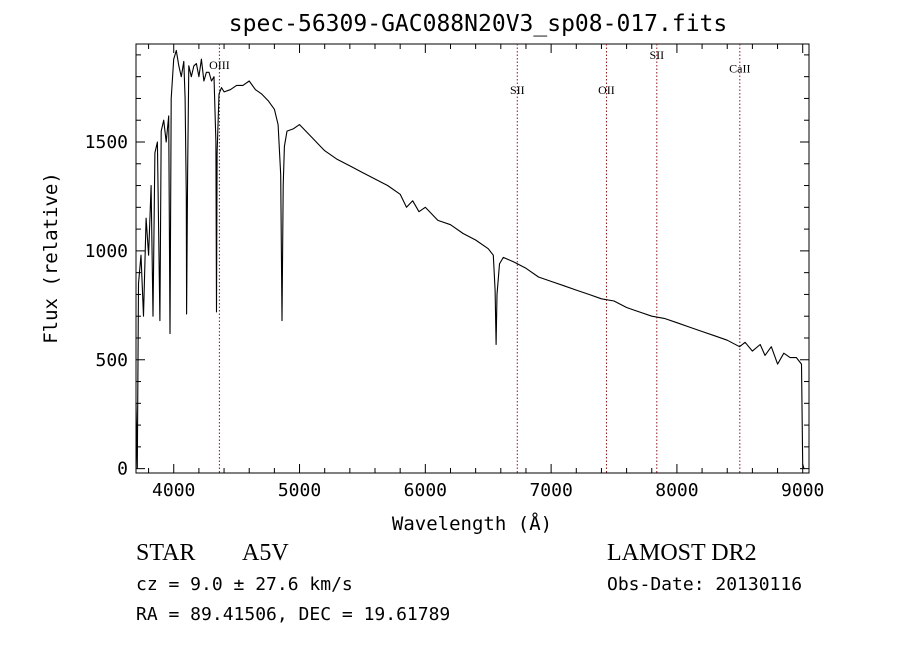 Image resolution: width=900 pixels, height=649 pixels. What do you see at coordinates (606, 90) in the screenshot?
I see `annotation-label-2: OII` at bounding box center [606, 90].